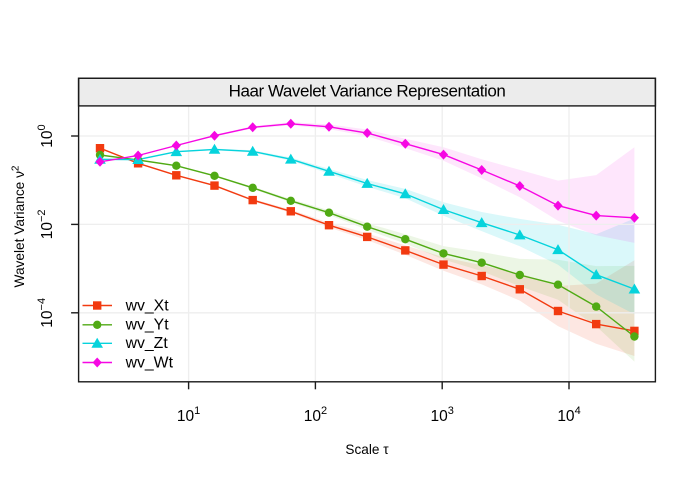 The height and width of the screenshot is (485, 696). I want to click on svg-text:Haar Wavelet Variance Represen: Haar Wavelet Variance Representation, so click(367, 90).